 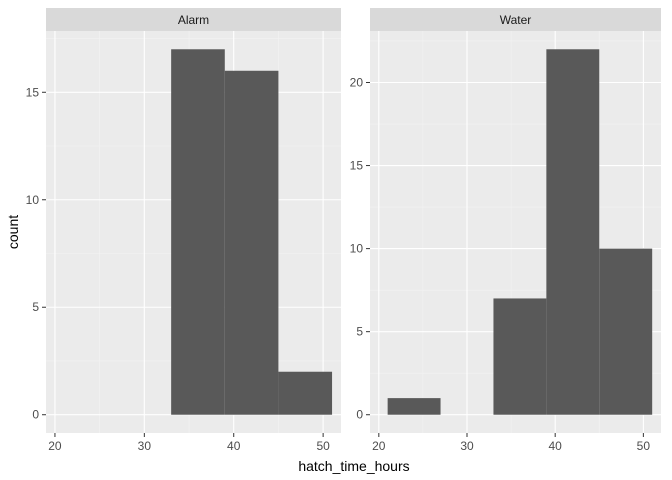 I want to click on facet-strip-label-water: Water, so click(x=516, y=20).